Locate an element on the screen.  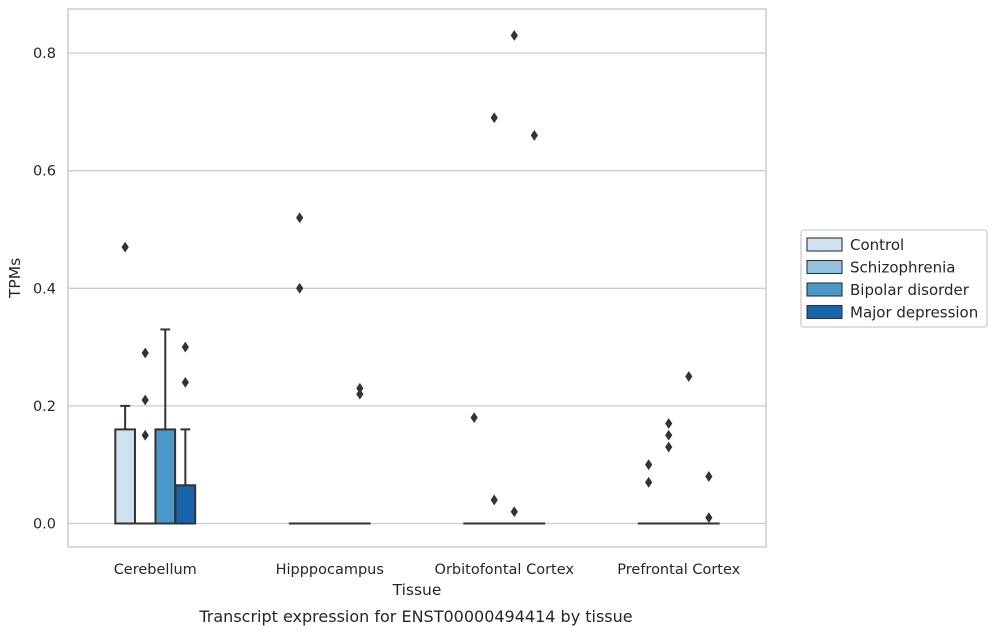
y-tick-label: 0.2 is located at coordinates (44, 407).